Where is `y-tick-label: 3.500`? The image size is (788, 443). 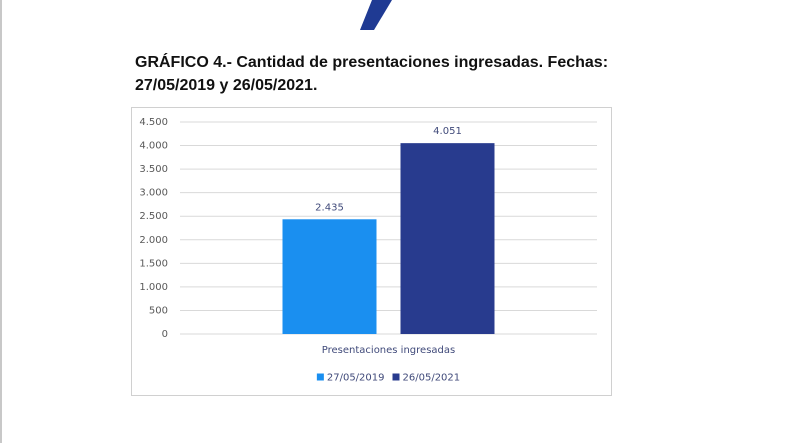 y-tick-label: 3.500 is located at coordinates (153, 169).